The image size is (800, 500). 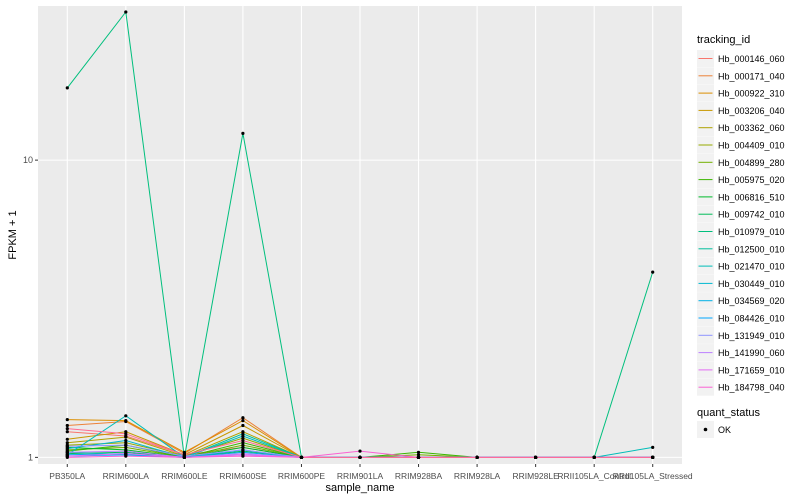 What do you see at coordinates (751, 370) in the screenshot?
I see `legend-label: Hb_171659_010` at bounding box center [751, 370].